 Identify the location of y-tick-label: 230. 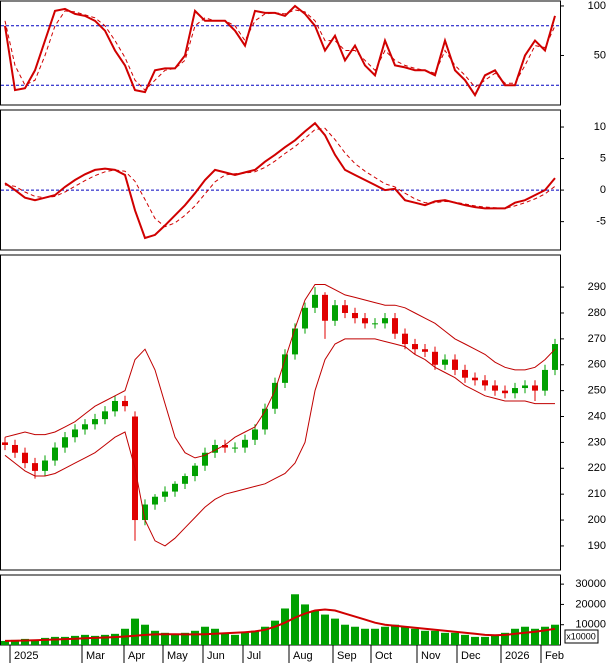
(597, 442).